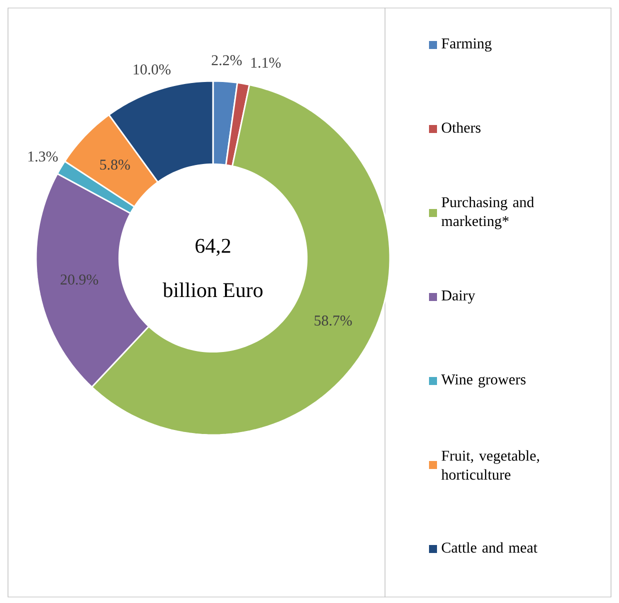  What do you see at coordinates (213, 247) in the screenshot?
I see `text: 64,2` at bounding box center [213, 247].